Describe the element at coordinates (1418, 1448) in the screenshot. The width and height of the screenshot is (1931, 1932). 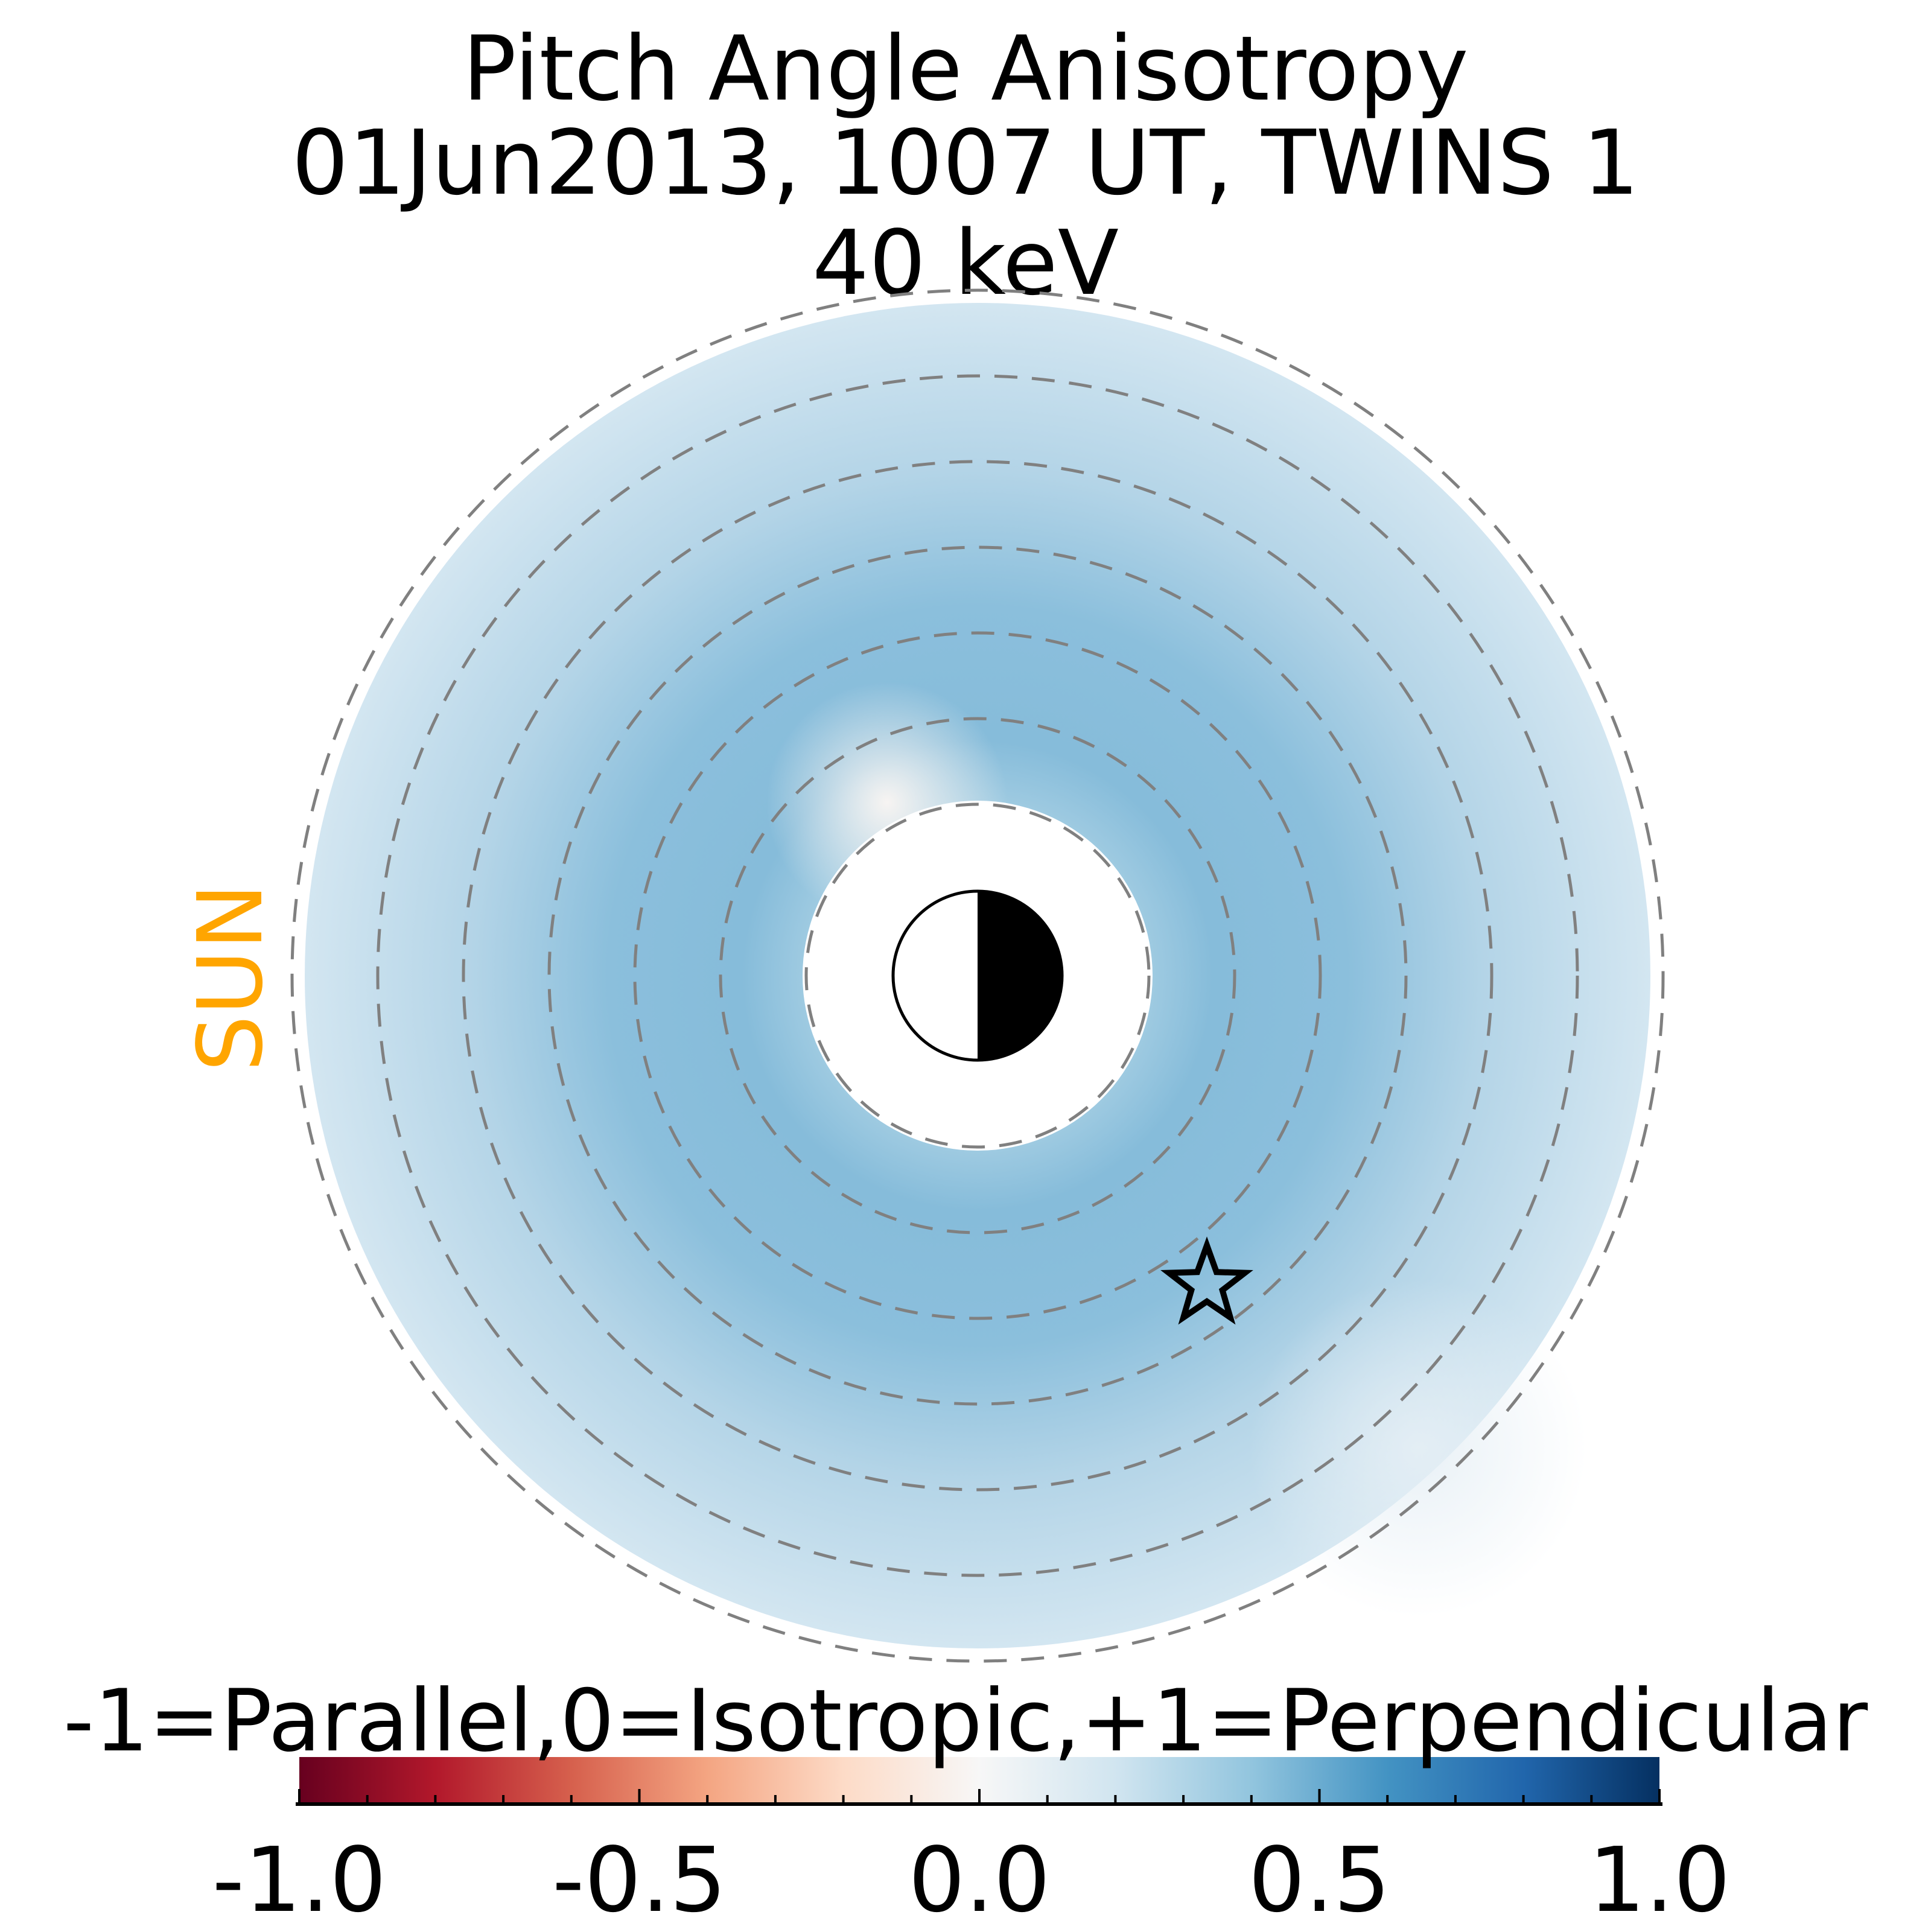
I see `outer-light-region` at that location.